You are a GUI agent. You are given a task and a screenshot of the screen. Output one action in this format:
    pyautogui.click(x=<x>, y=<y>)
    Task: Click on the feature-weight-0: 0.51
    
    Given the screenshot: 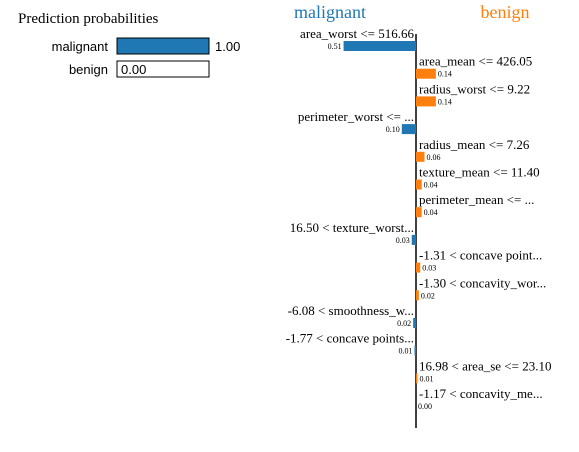 What is the action you would take?
    pyautogui.click(x=335, y=46)
    